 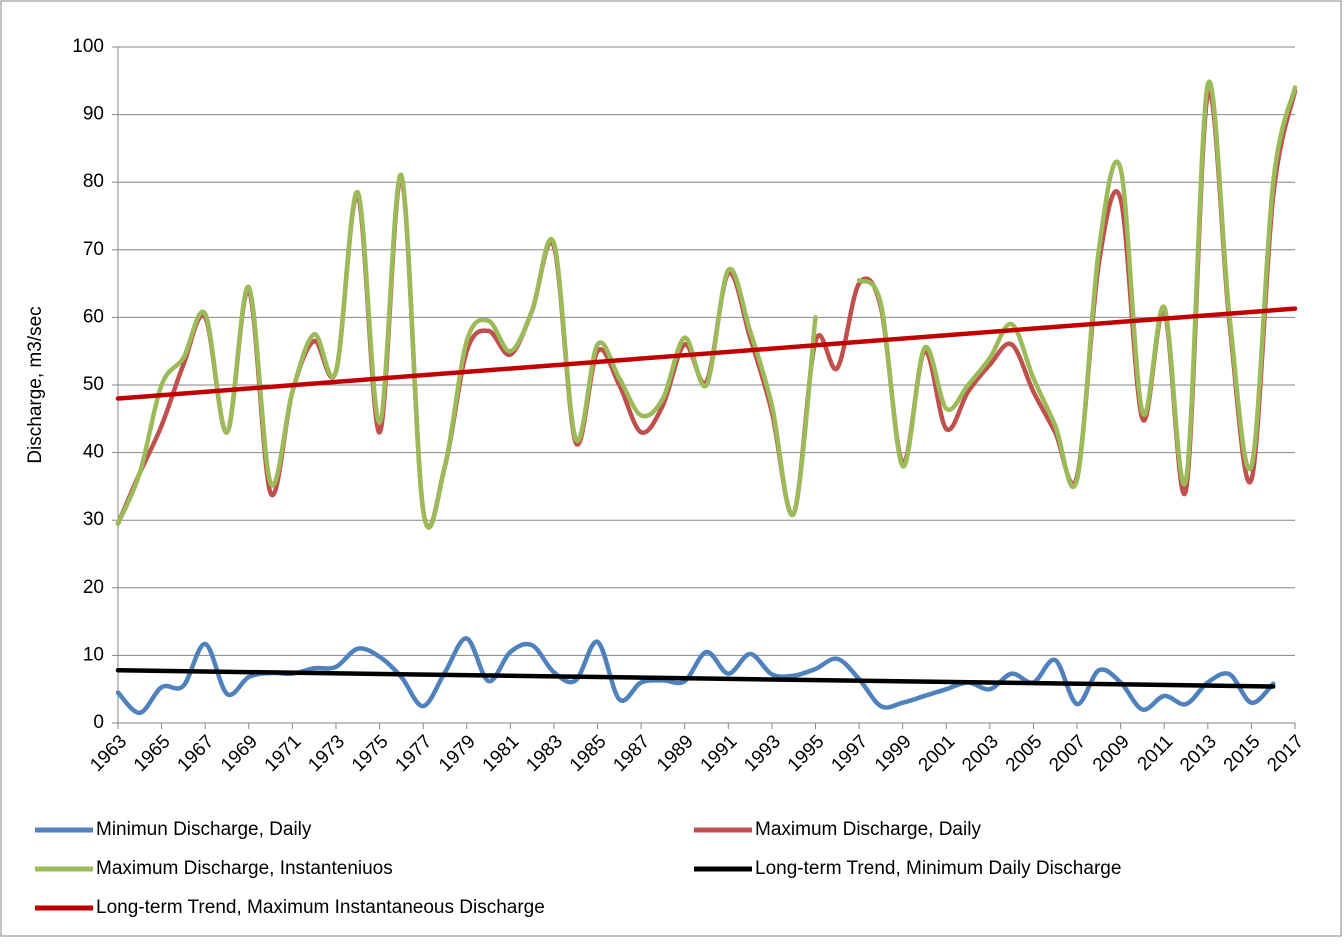 What do you see at coordinates (93, 587) in the screenshot?
I see `y-tick-label: 20` at bounding box center [93, 587].